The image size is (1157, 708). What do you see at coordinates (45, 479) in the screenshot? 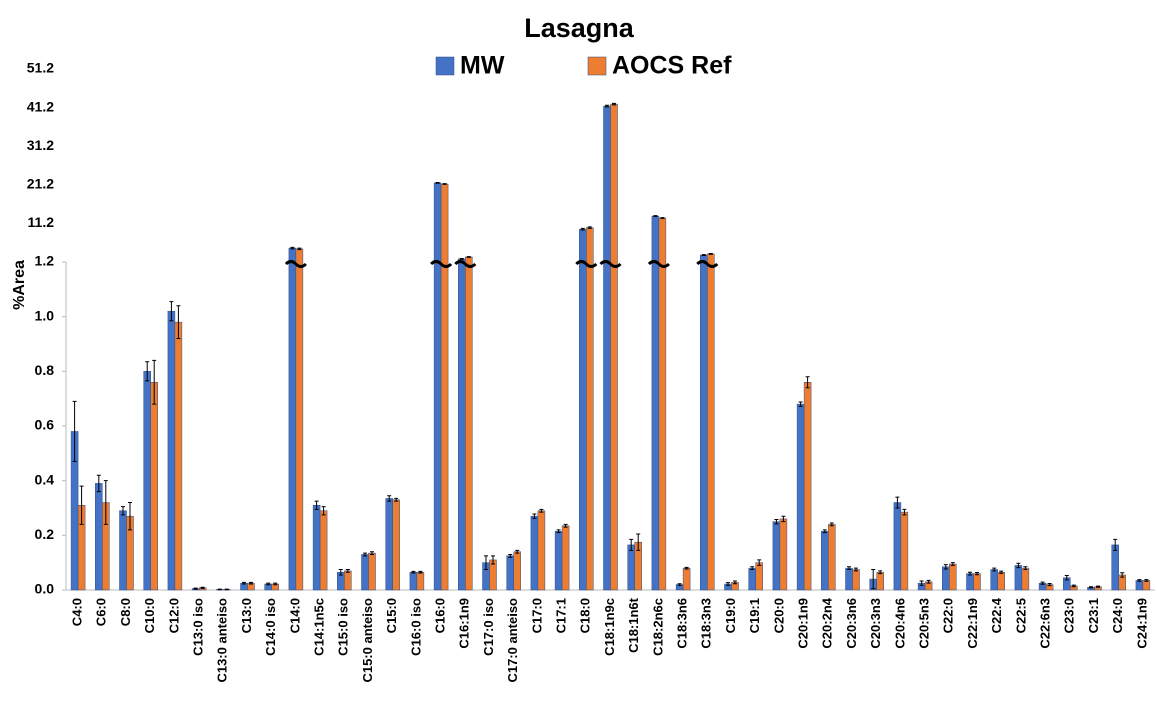
I see `y-tick-label: 0.4` at bounding box center [45, 479].